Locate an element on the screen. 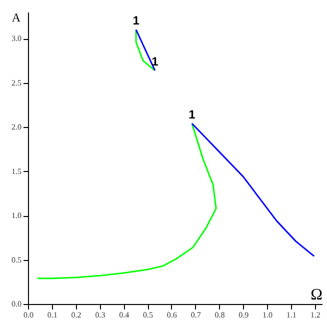  x-tick-label: 0.0 is located at coordinates (29, 315).